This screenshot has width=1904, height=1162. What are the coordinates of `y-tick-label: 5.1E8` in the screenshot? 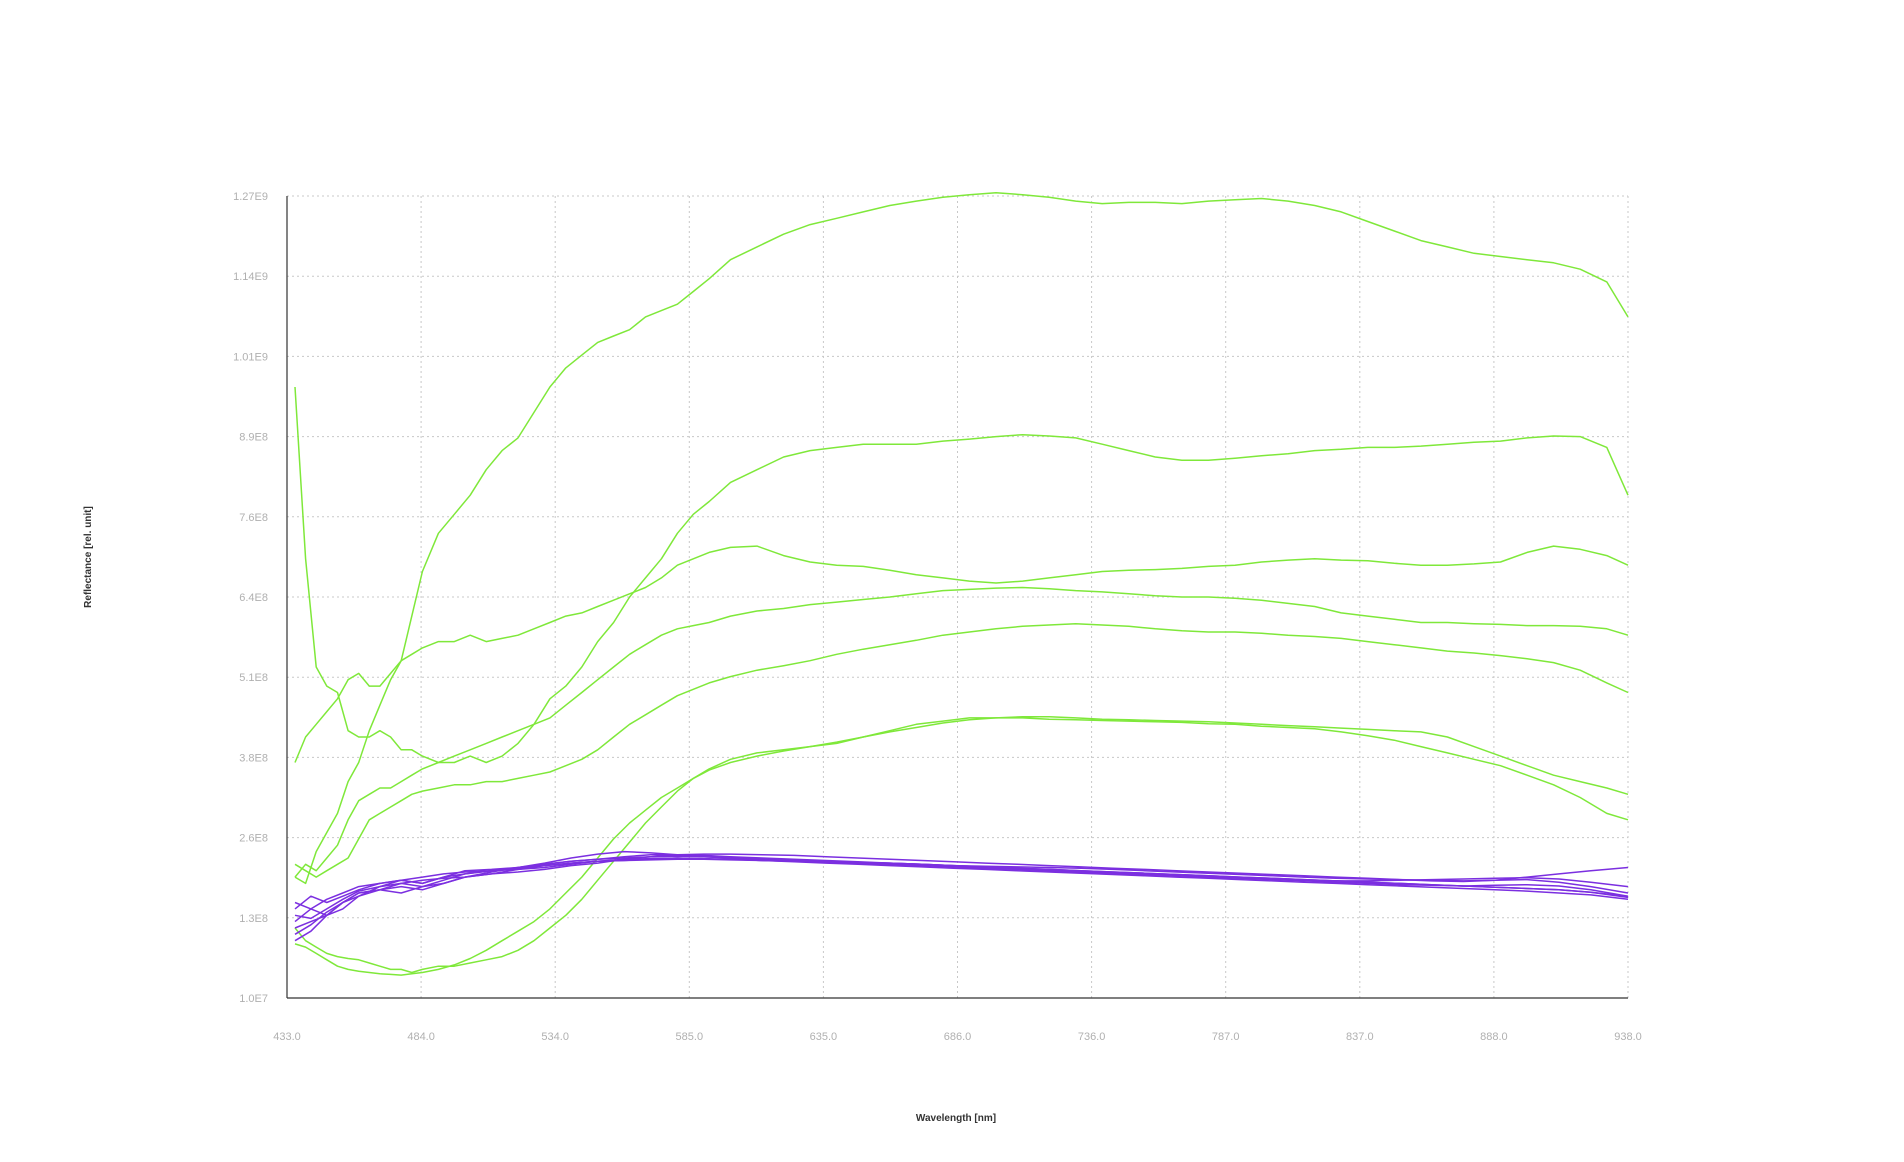 It's located at (253, 678).